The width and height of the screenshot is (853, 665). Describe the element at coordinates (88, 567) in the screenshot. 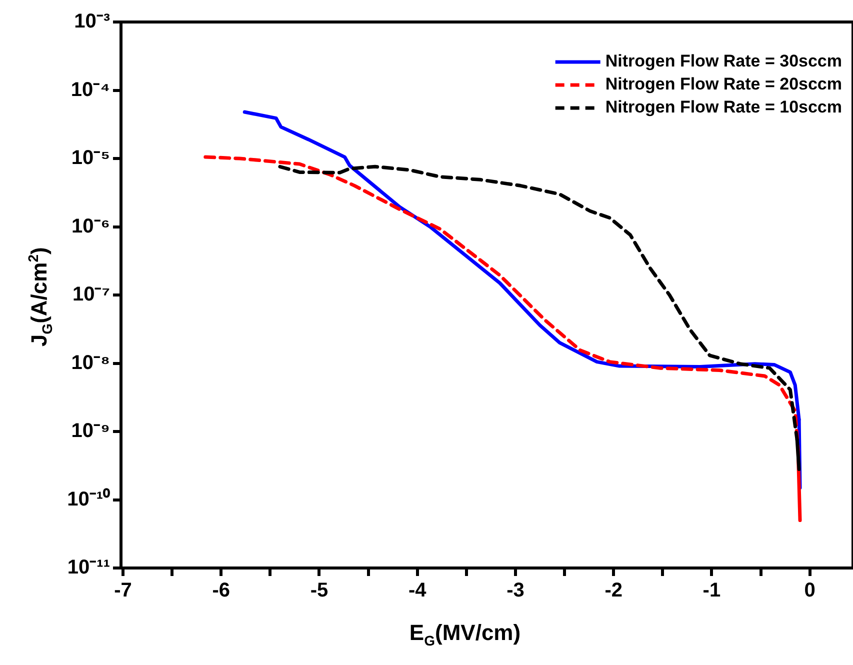

I see `y-tick-label: 10⁻¹¹` at that location.